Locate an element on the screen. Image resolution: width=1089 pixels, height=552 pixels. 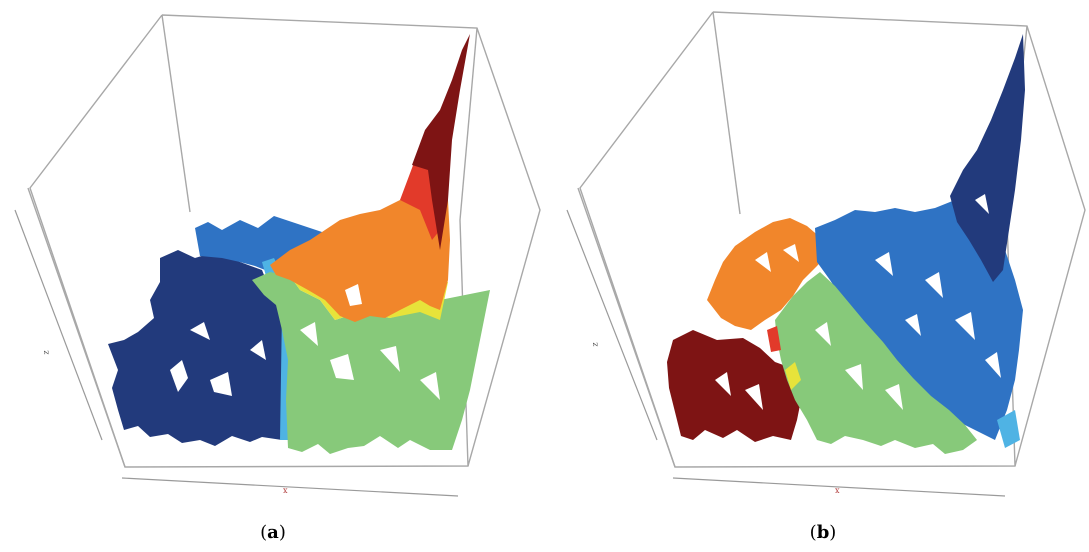
caption-a: (a) is located at coordinates (273, 532).